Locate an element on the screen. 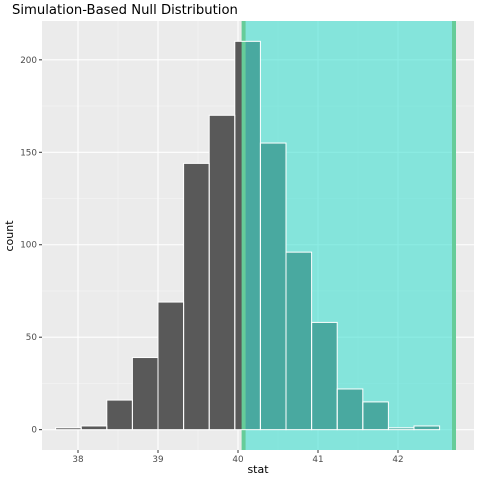 This screenshot has height=480, width=480. x-axis-ticks: 38 39 40 41 42 is located at coordinates (238, 457).